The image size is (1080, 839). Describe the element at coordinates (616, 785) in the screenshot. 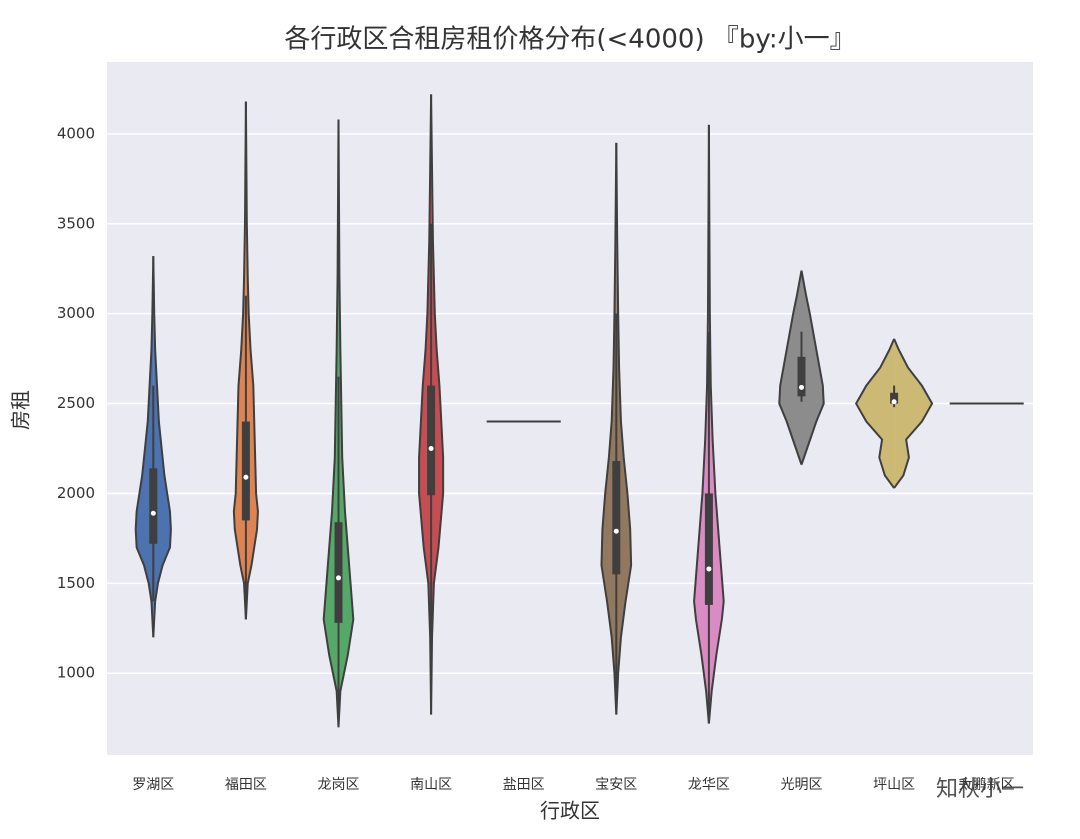

I see `x-tick-label: 宝安区` at that location.